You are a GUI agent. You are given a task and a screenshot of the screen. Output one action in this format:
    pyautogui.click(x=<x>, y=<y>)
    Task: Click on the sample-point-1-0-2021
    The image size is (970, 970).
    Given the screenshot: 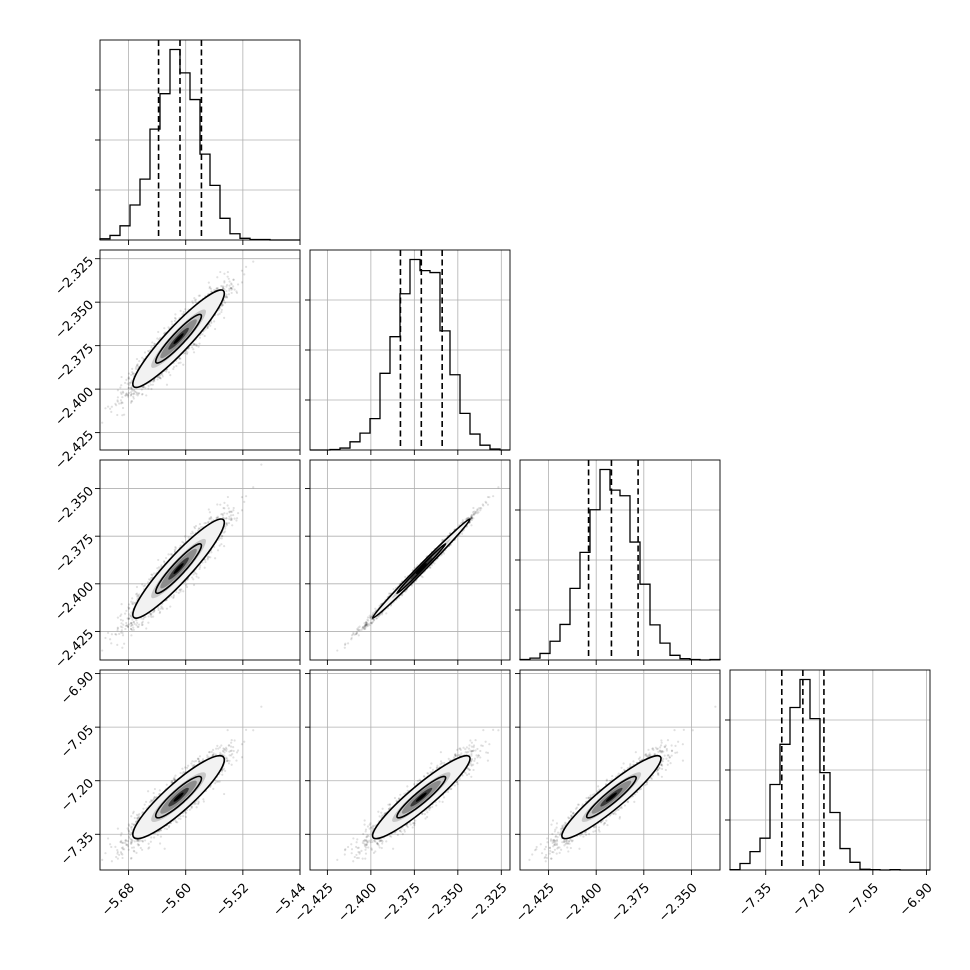 What is the action you would take?
    pyautogui.click(x=119, y=403)
    